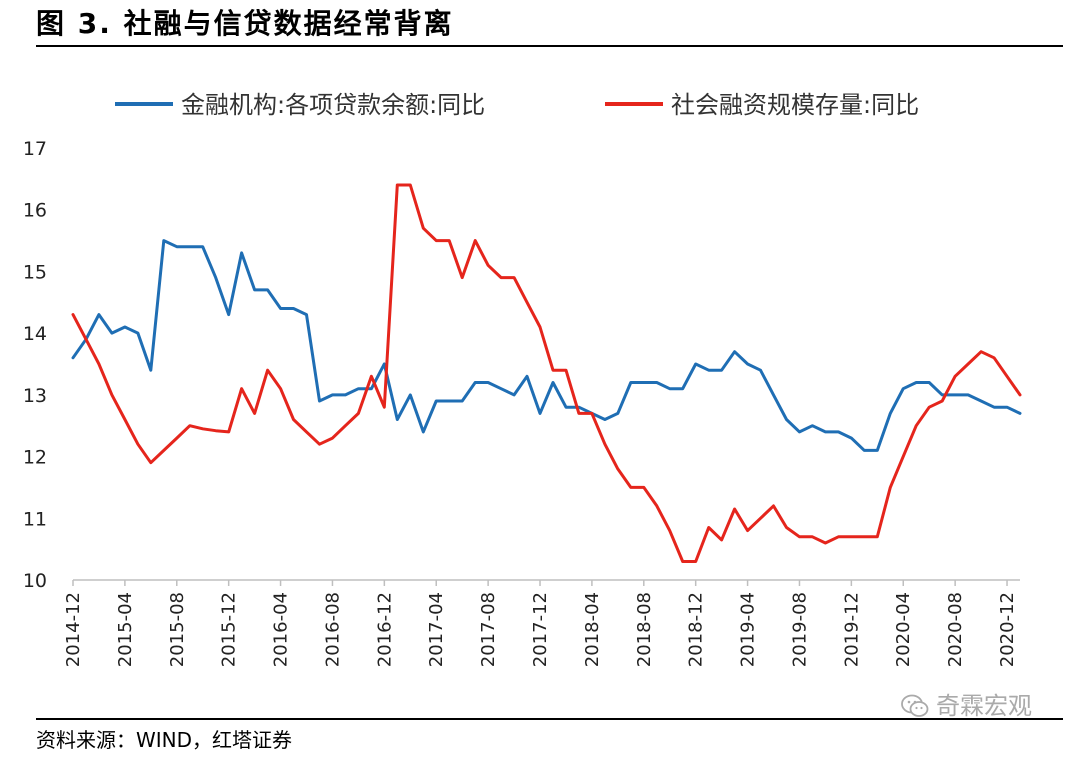  What do you see at coordinates (696, 629) in the screenshot?
I see `x-tick-label: 2018-12` at bounding box center [696, 629].